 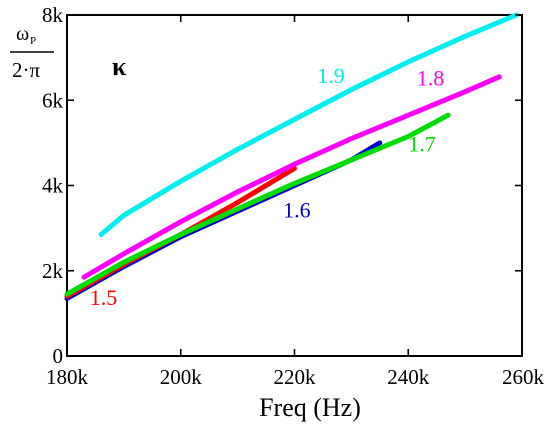 I want to click on y-tick-label: 2k, so click(x=53, y=271).